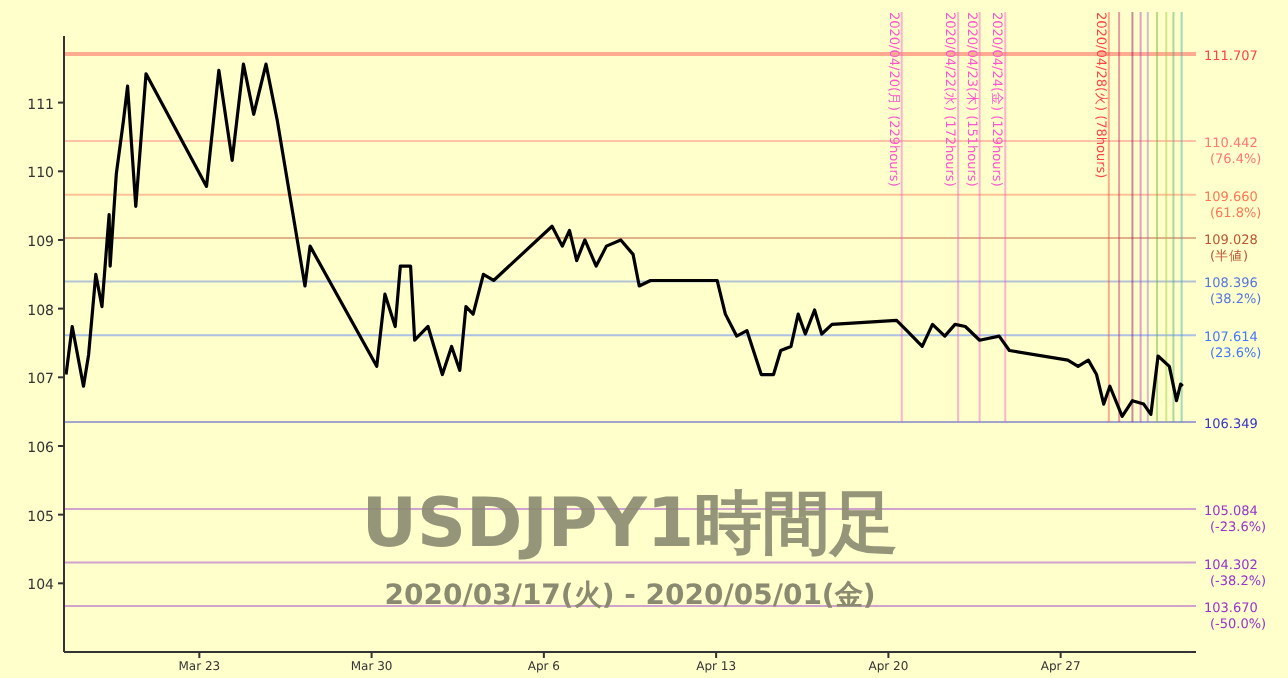 The width and height of the screenshot is (1288, 678). What do you see at coordinates (630, 596) in the screenshot?
I see `text: 2020/03/17(火) - 2020/05/01(金)` at bounding box center [630, 596].